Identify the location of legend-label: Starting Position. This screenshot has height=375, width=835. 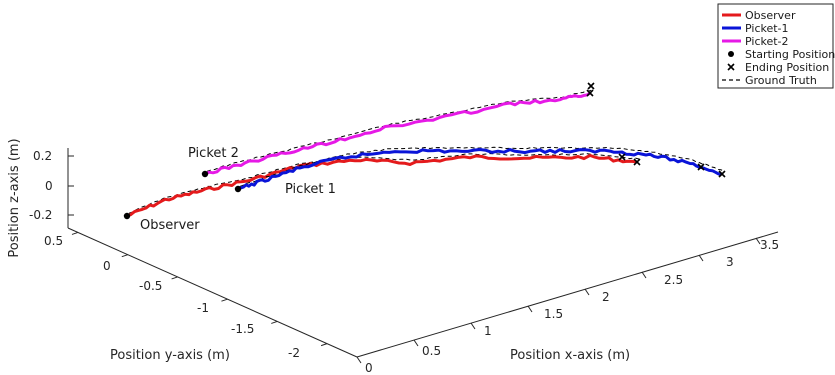
(790, 54).